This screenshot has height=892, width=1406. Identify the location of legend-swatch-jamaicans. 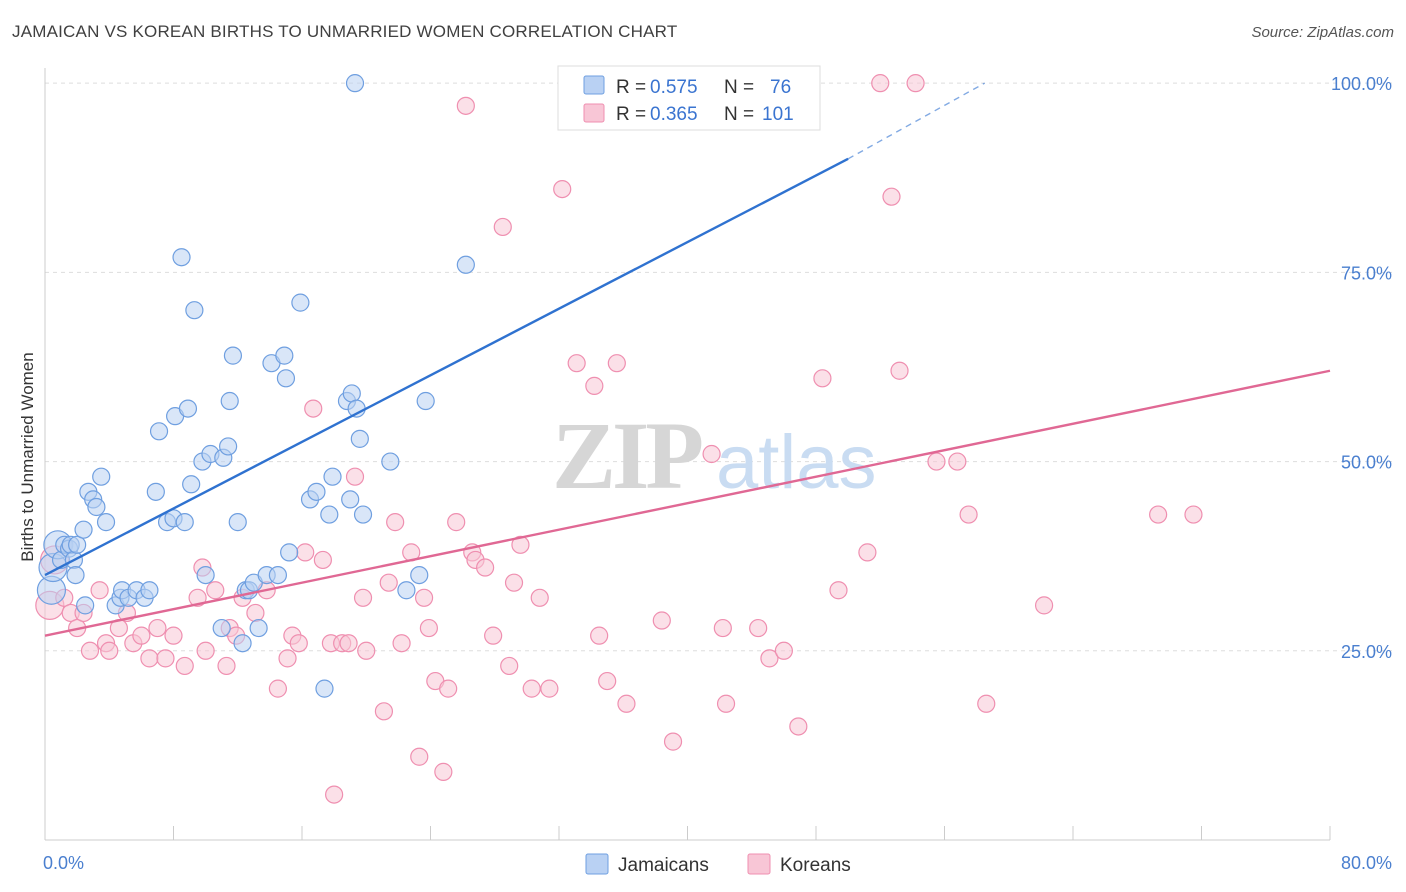
(594, 85).